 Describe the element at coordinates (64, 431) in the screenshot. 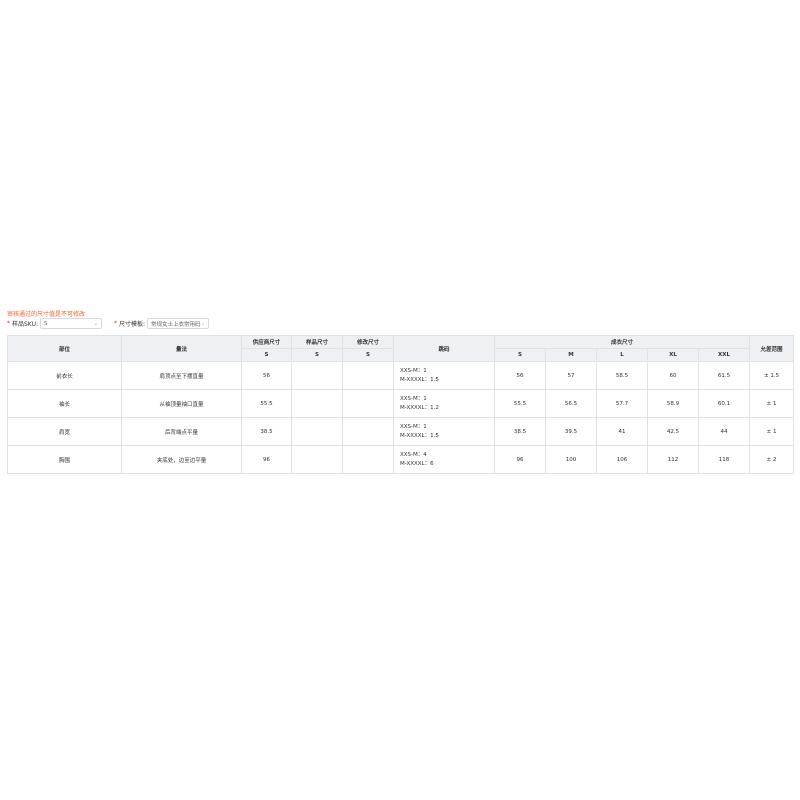

I see `cell-part: 肩宽` at that location.